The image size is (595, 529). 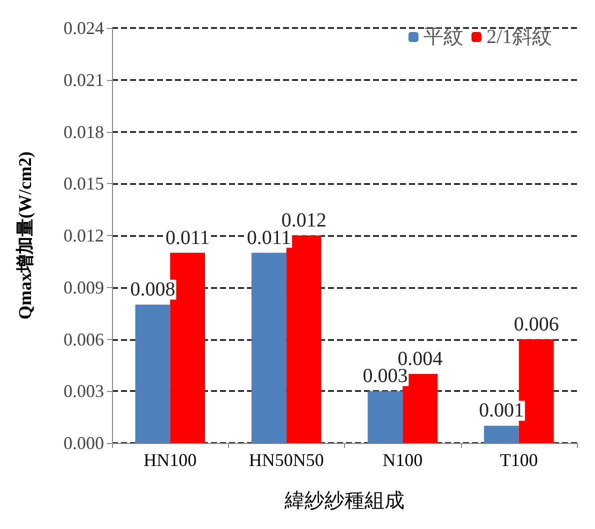 I want to click on data-label: 0.003, so click(x=385, y=376).